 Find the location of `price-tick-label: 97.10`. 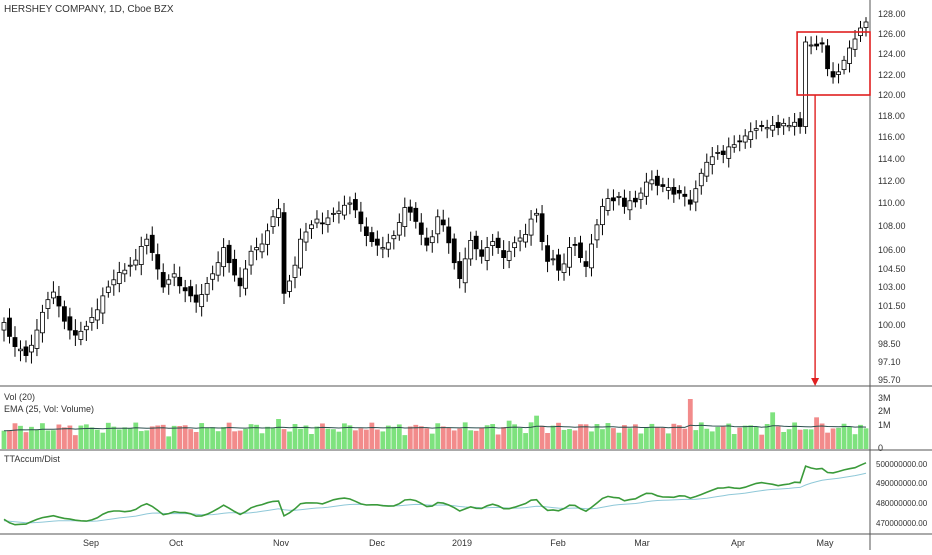

price-tick-label: 97.10 is located at coordinates (889, 362).